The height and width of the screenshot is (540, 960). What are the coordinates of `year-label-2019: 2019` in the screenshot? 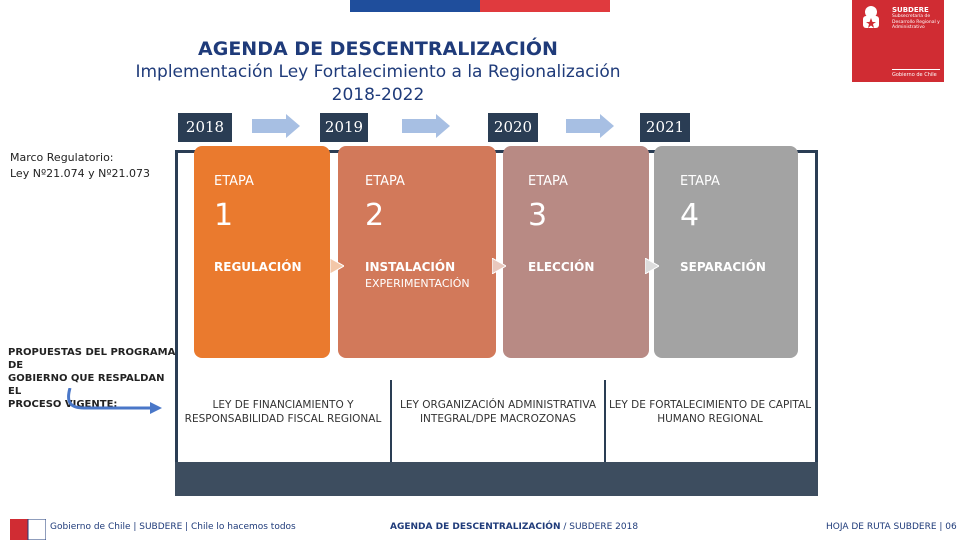 It's located at (344, 127).